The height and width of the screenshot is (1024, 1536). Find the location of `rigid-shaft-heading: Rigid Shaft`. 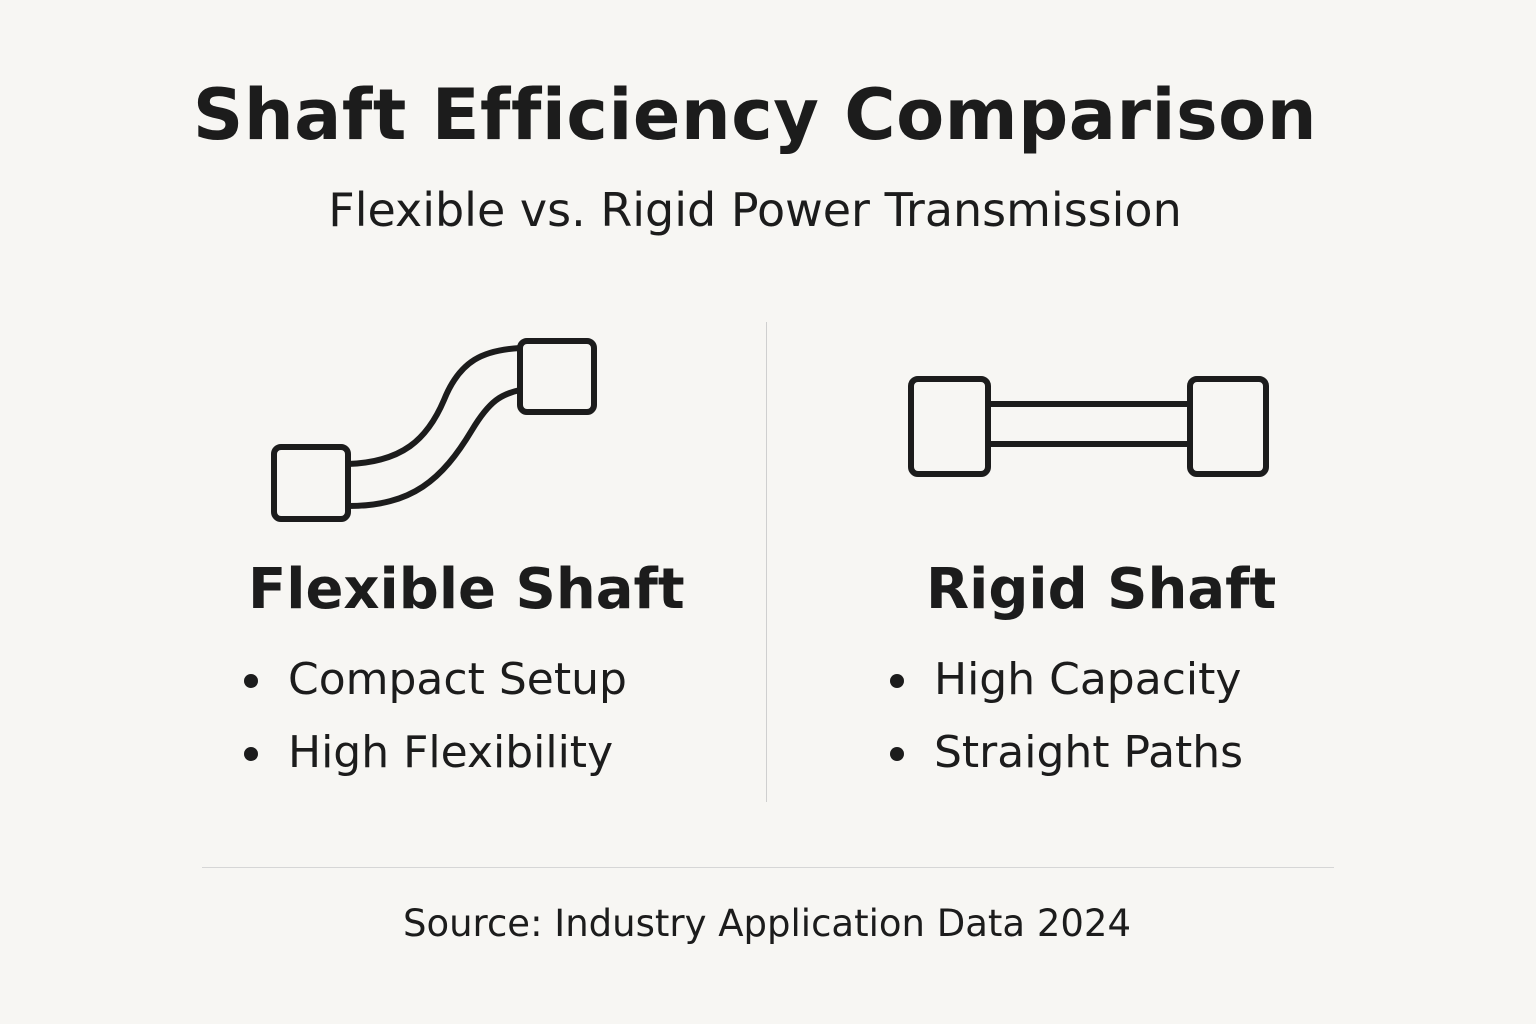

rigid-shaft-heading: Rigid Shaft is located at coordinates (1101, 589).